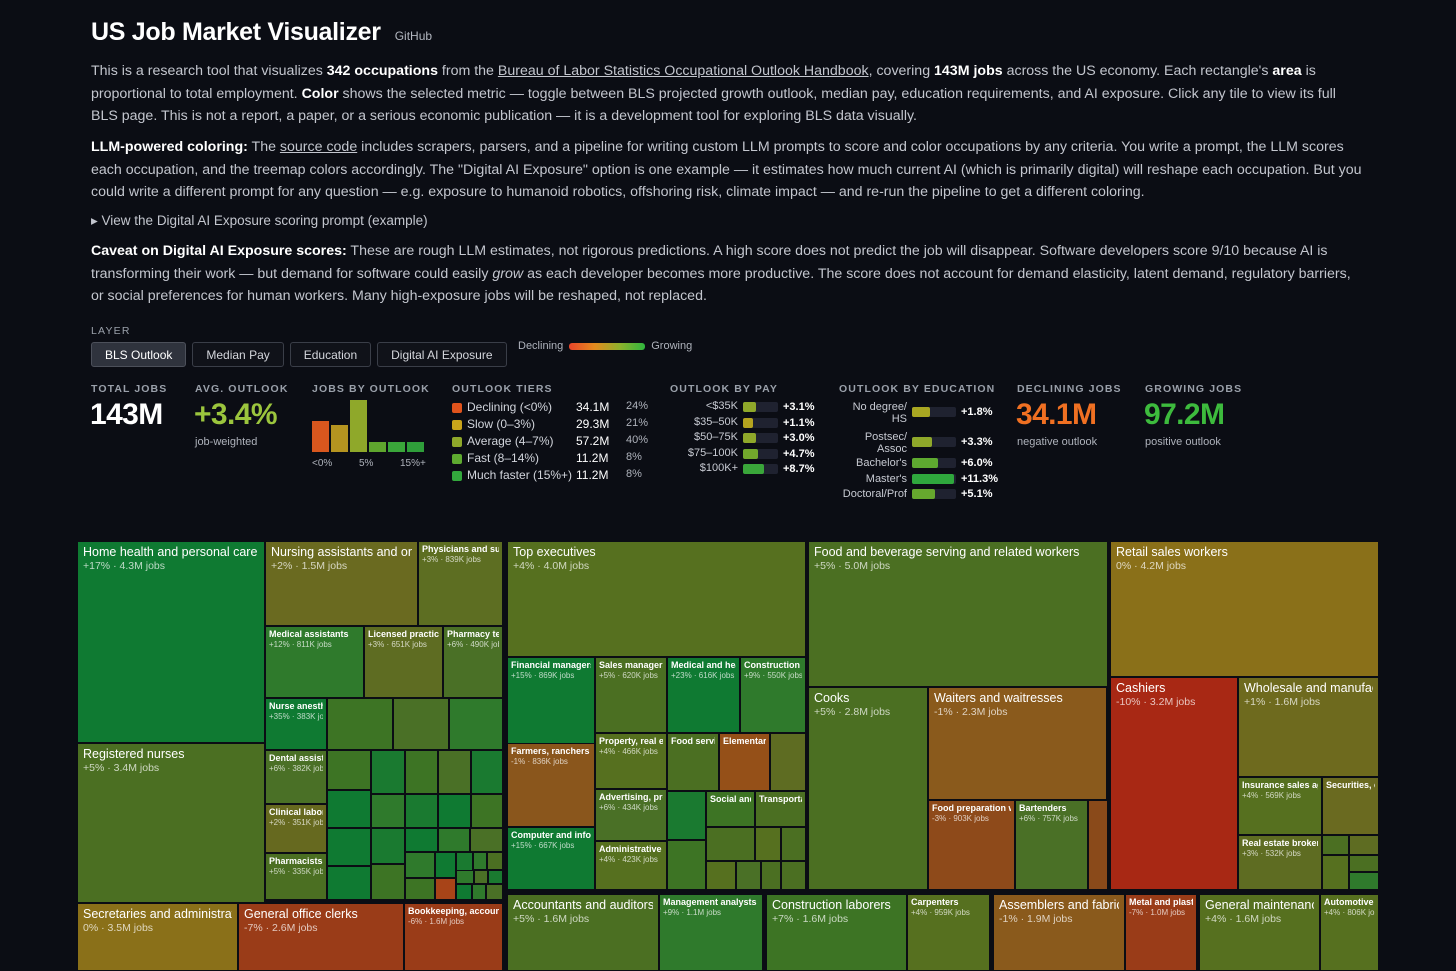 This screenshot has height=971, width=1456. Describe the element at coordinates (171, 823) in the screenshot. I see `occupation-tile: Registered nurses +5% · 3.4M jobs` at that location.